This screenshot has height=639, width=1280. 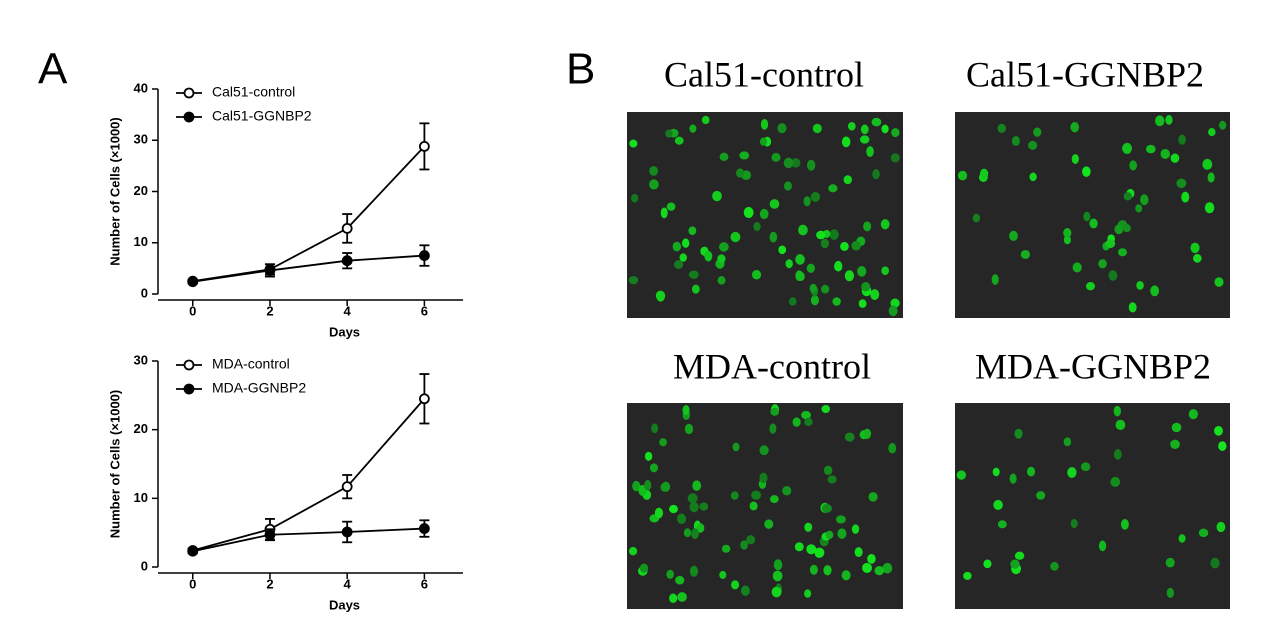 What do you see at coordinates (262, 116) in the screenshot?
I see `legend-label: Cal51-GGNBP2` at bounding box center [262, 116].